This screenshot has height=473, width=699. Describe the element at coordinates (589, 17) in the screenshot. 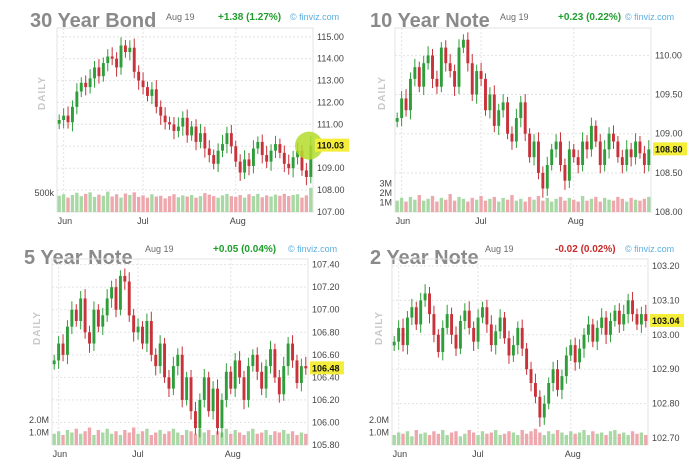

I see `chart-change: +0.23 (0.22%)` at that location.